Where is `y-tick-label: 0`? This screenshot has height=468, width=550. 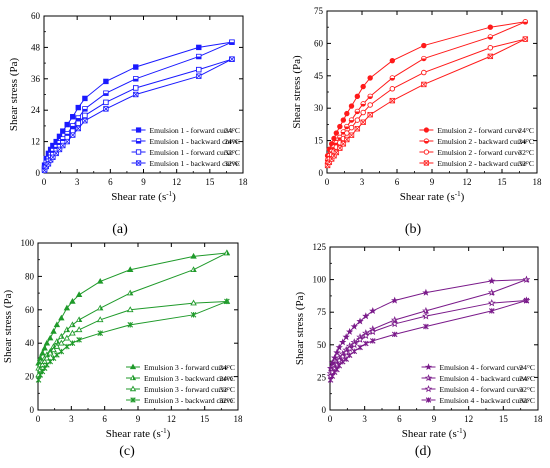
y-tick-label: 0 is located at coordinates (321, 173).